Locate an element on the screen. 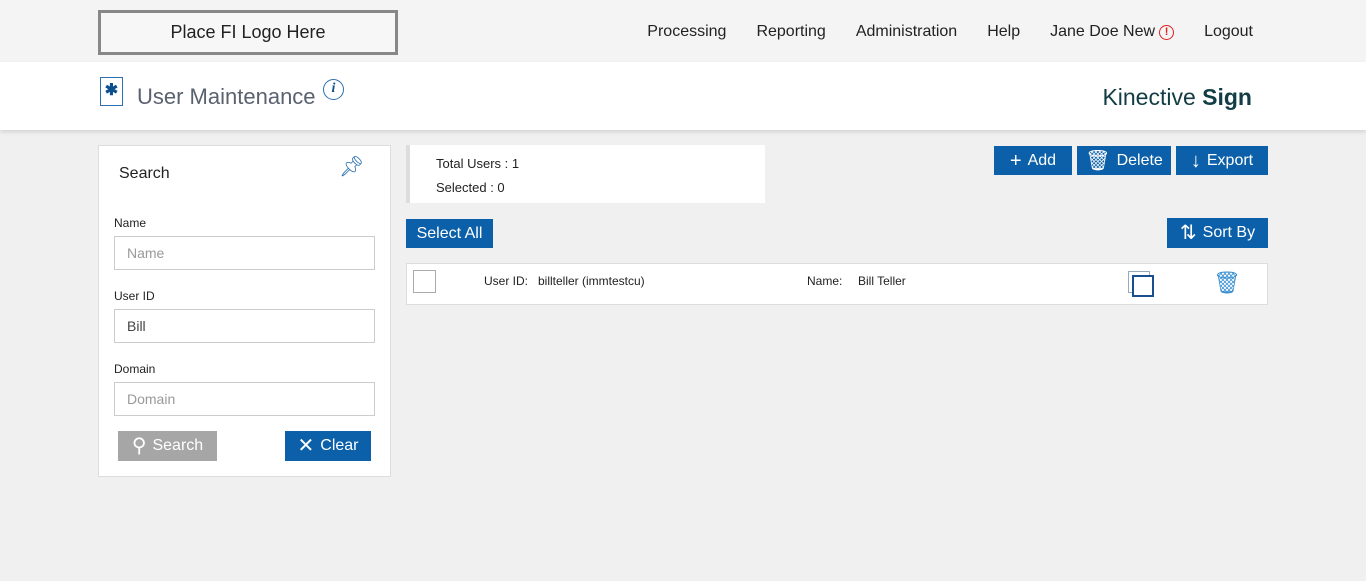 The width and height of the screenshot is (1366, 581). nav-administration: Administration is located at coordinates (906, 31).